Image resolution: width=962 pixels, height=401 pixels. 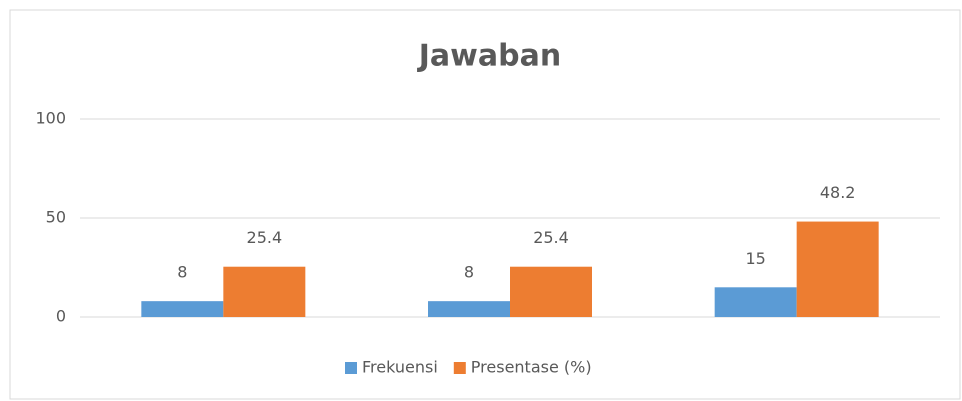 What do you see at coordinates (50, 118) in the screenshot?
I see `y-tick-label: 100` at bounding box center [50, 118].